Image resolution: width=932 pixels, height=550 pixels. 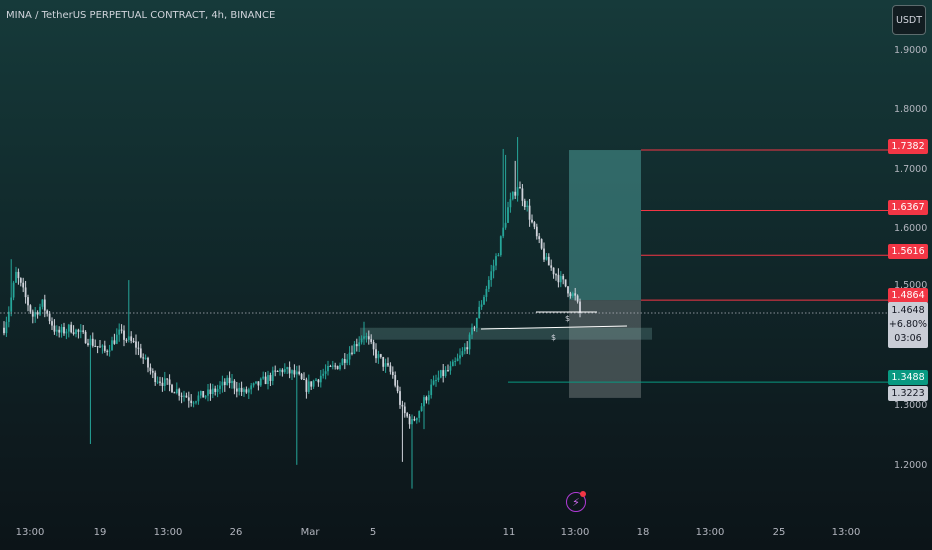 I want to click on entry-price-tag: 1.4864, so click(x=908, y=295).